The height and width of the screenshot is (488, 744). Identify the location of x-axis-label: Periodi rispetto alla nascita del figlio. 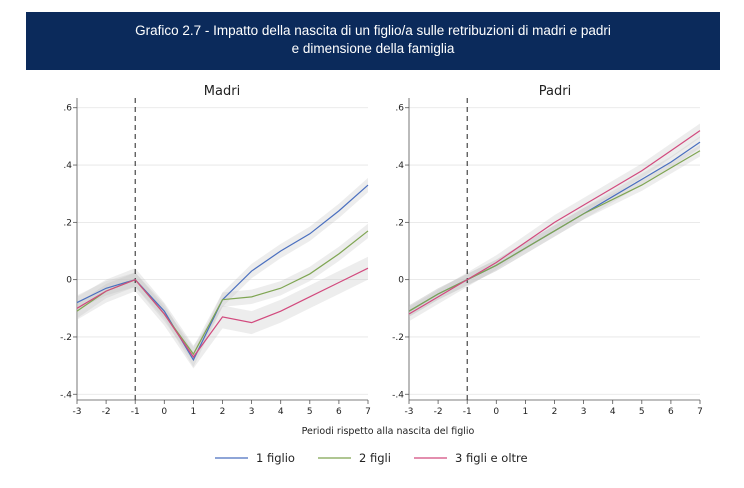
(388, 431).